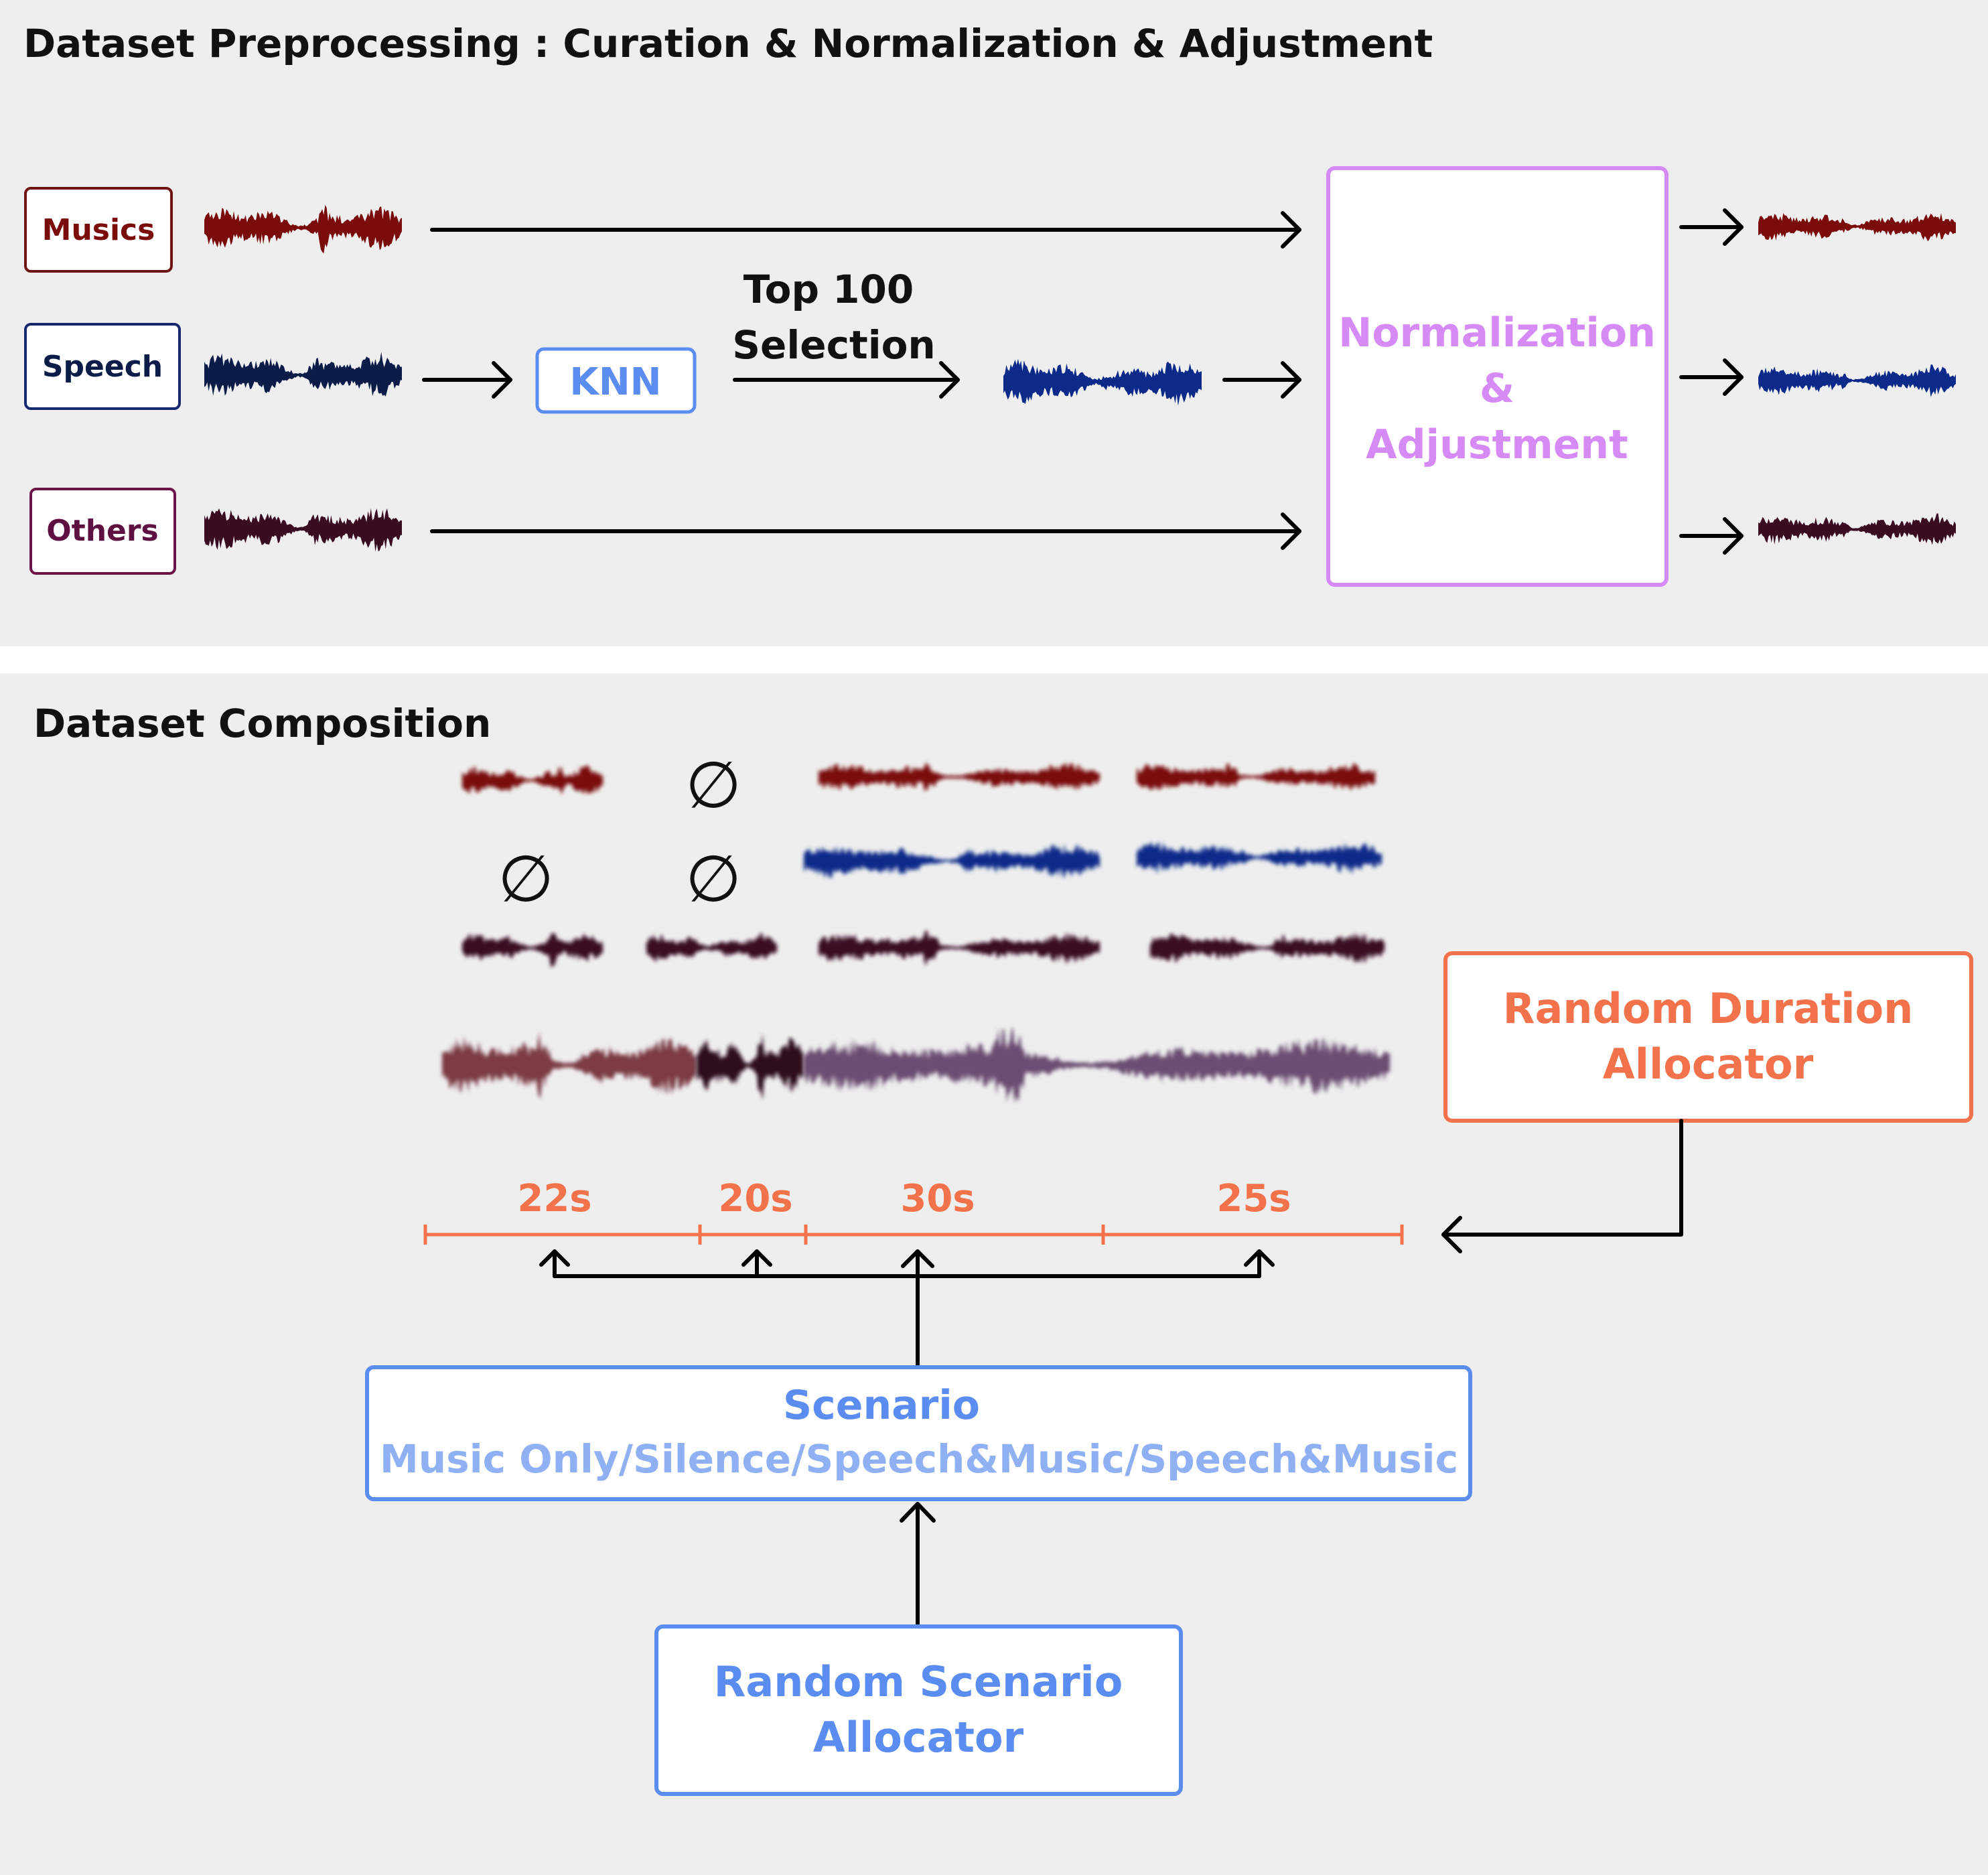 The image size is (1988, 1875). What do you see at coordinates (713, 879) in the screenshot?
I see `segment2-speech-empty: ∅` at bounding box center [713, 879].